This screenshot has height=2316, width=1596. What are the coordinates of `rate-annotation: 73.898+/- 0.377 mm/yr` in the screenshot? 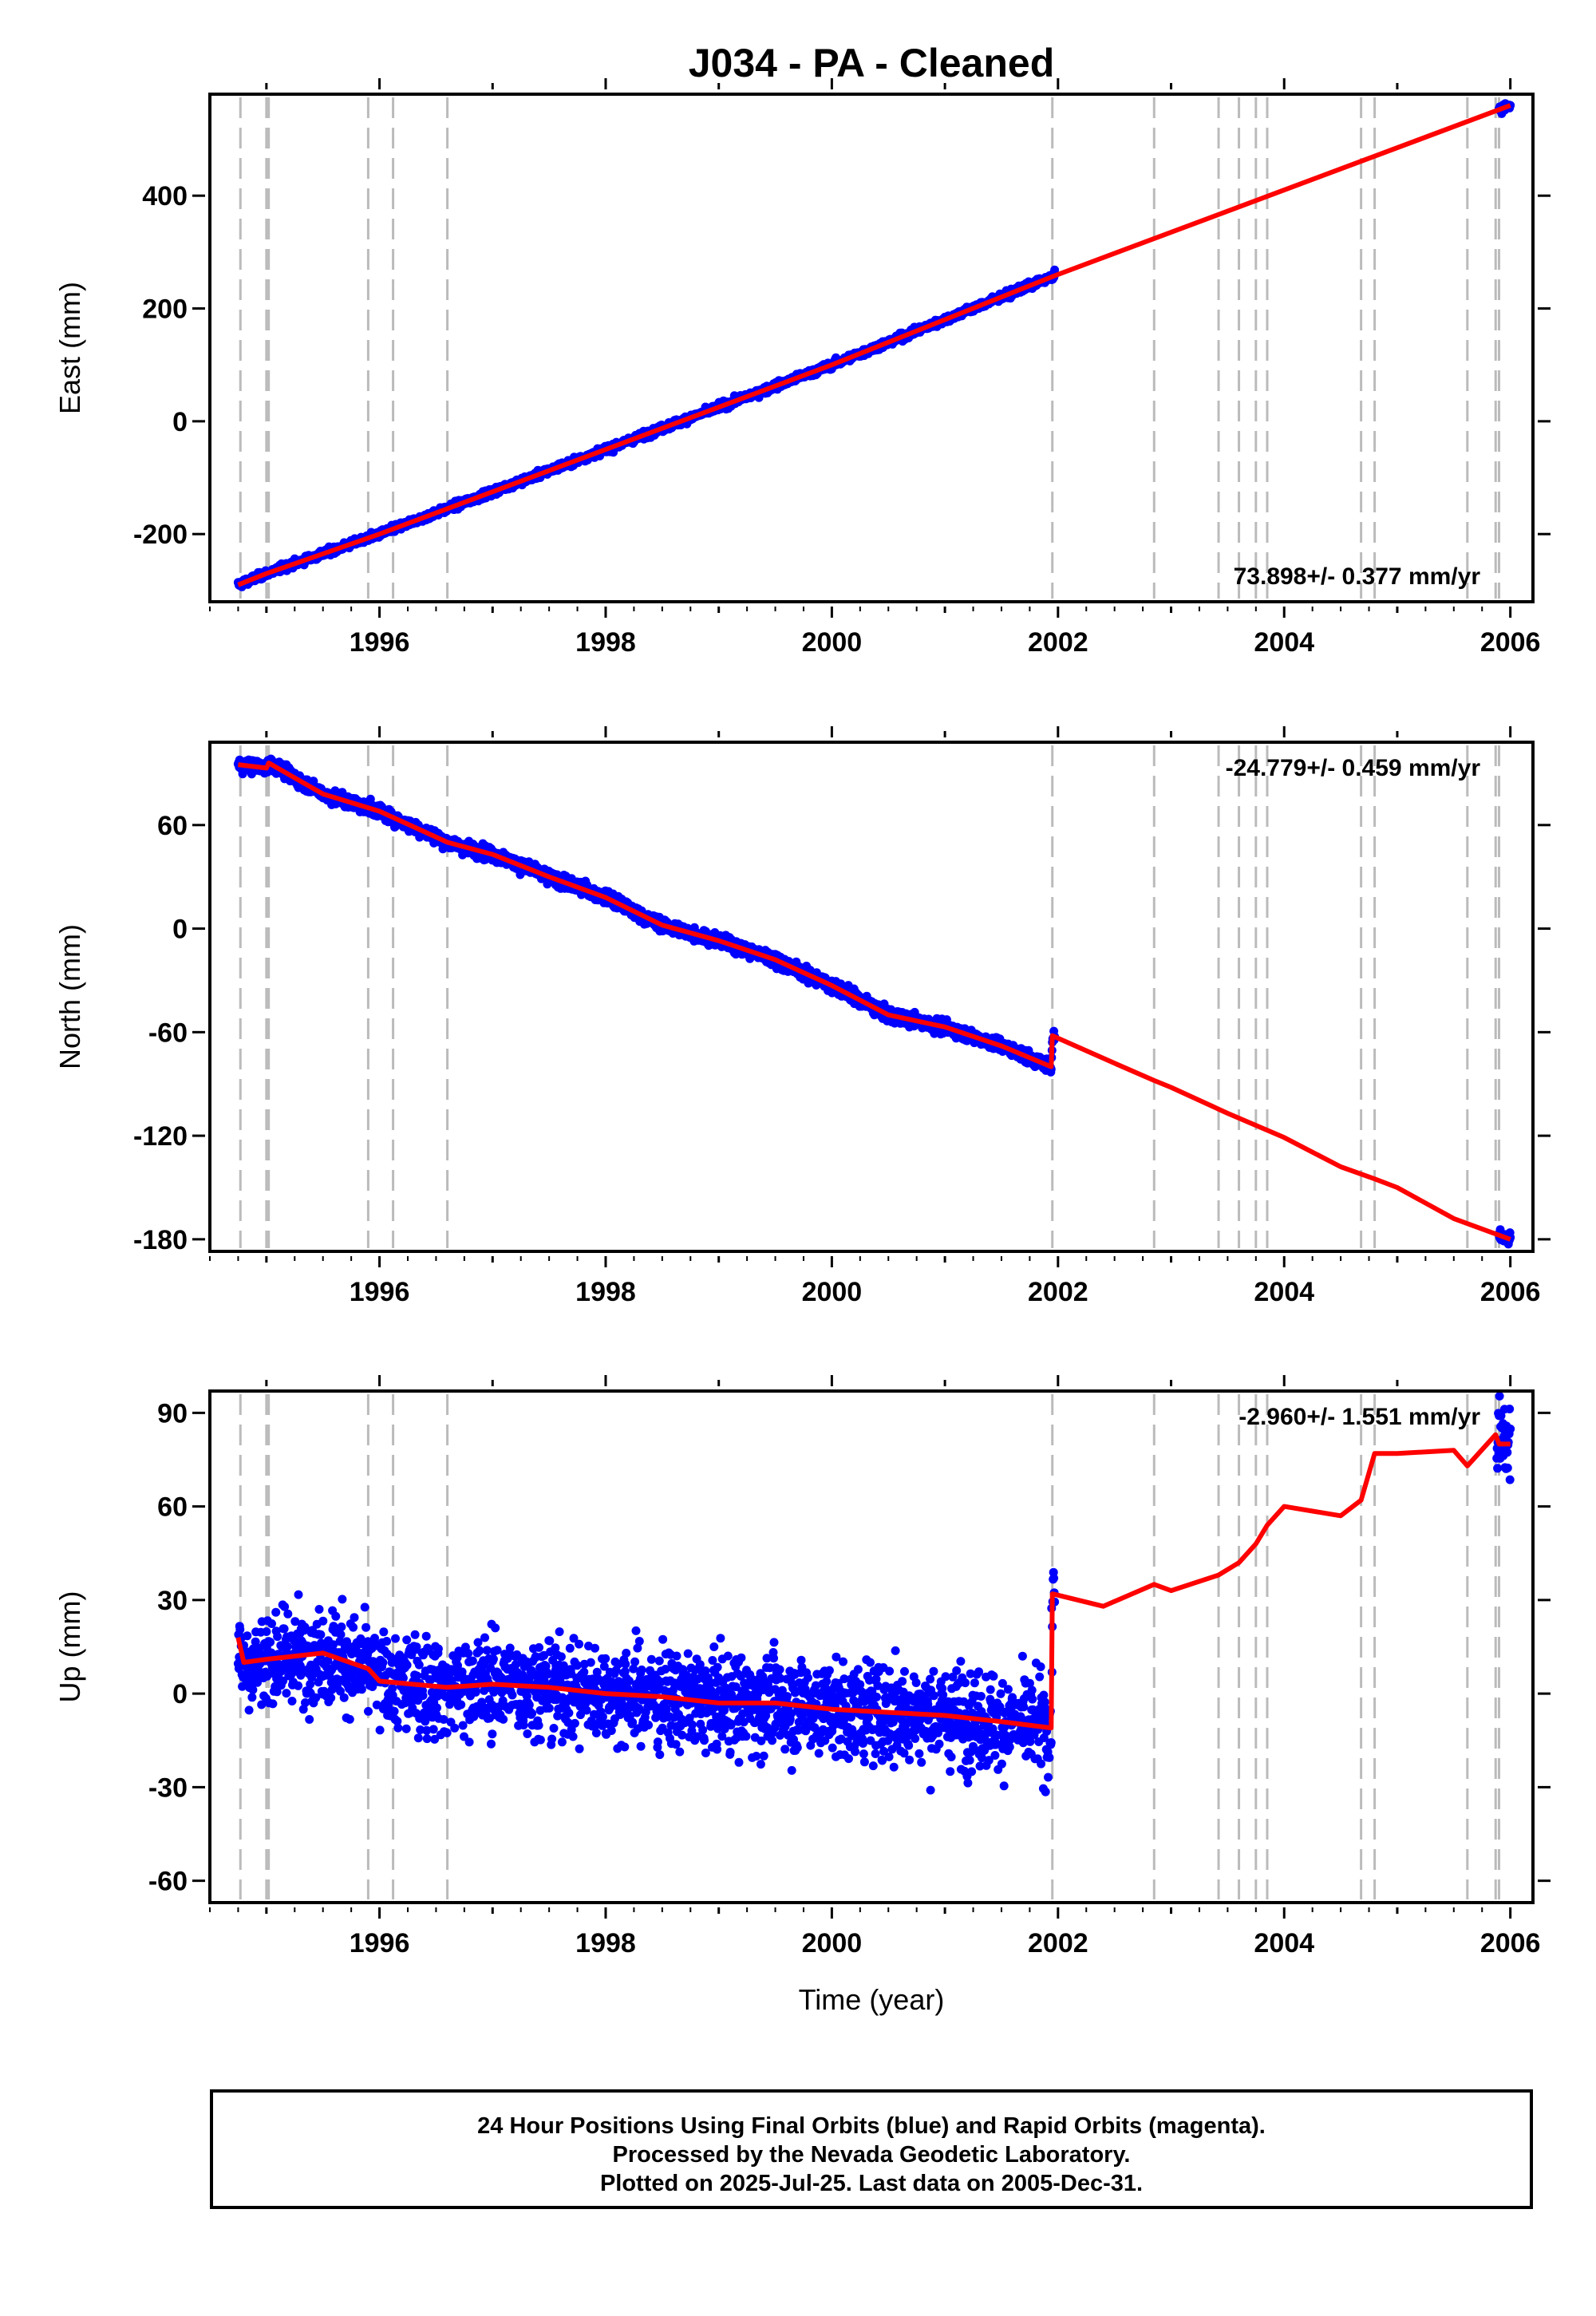 It's located at (1357, 576).